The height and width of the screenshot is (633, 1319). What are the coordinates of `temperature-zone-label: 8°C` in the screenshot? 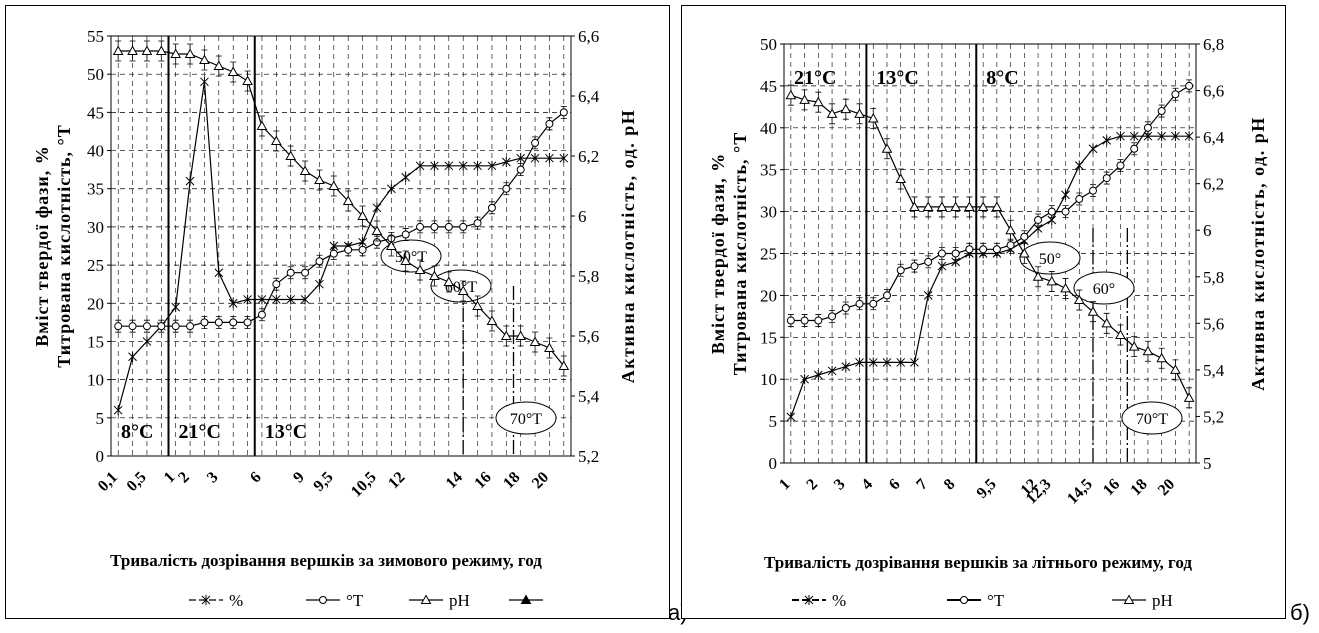 It's located at (137, 432).